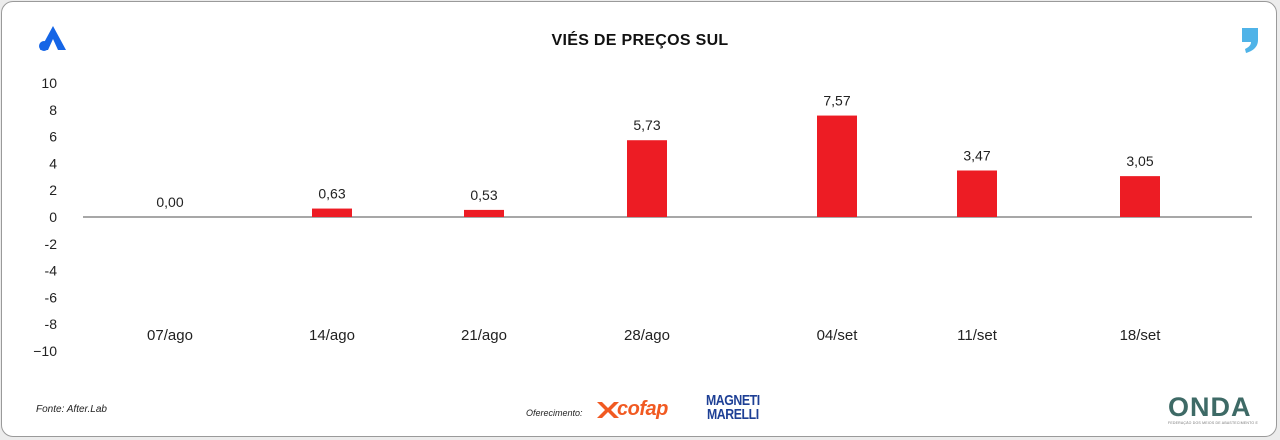 The height and width of the screenshot is (440, 1280). What do you see at coordinates (608, 410) in the screenshot?
I see `cofap-logo-icon` at bounding box center [608, 410].